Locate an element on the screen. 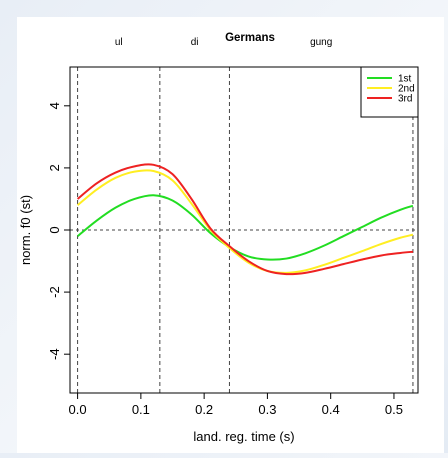 This screenshot has width=448, height=458. syllable-label: gung is located at coordinates (321, 42).